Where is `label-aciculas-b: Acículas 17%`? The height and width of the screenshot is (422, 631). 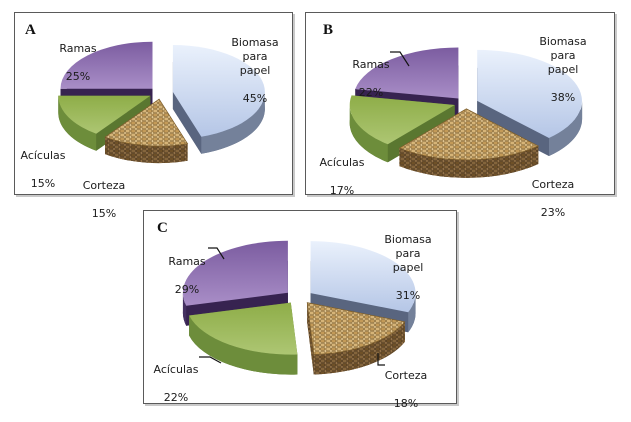 label-aciculas-b: Acículas 17% is located at coordinates (342, 177).